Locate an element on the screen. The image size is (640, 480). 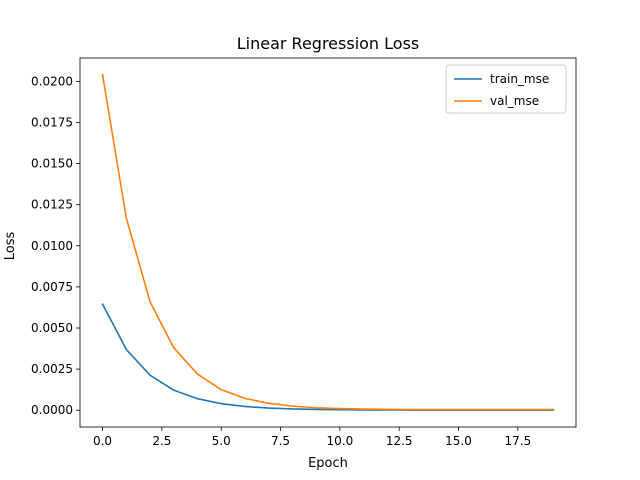
y-tick-label: 0.0125 is located at coordinates (52, 205).